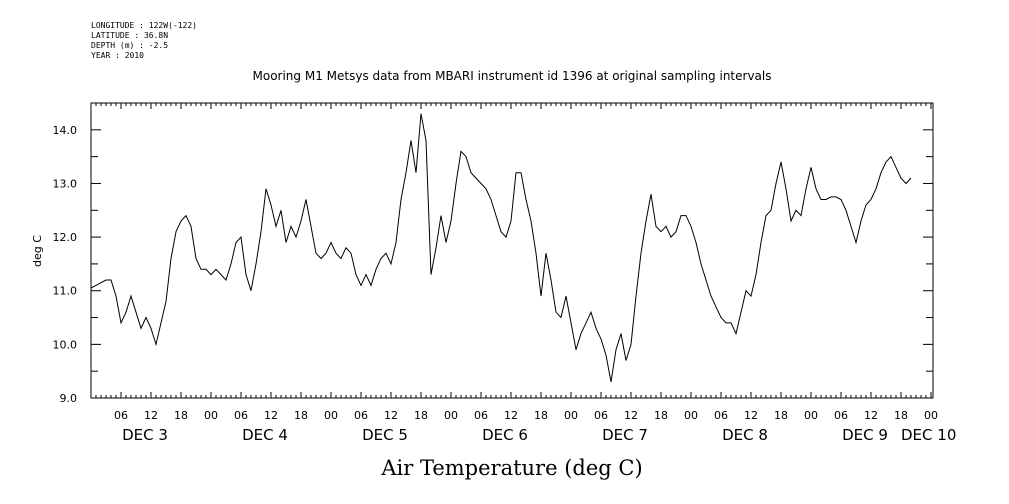 The width and height of the screenshot is (1009, 504). What do you see at coordinates (65, 264) in the screenshot?
I see `y-tick-labels: 9.0 10.0 11.0 12.0 13.0 14.0` at bounding box center [65, 264].